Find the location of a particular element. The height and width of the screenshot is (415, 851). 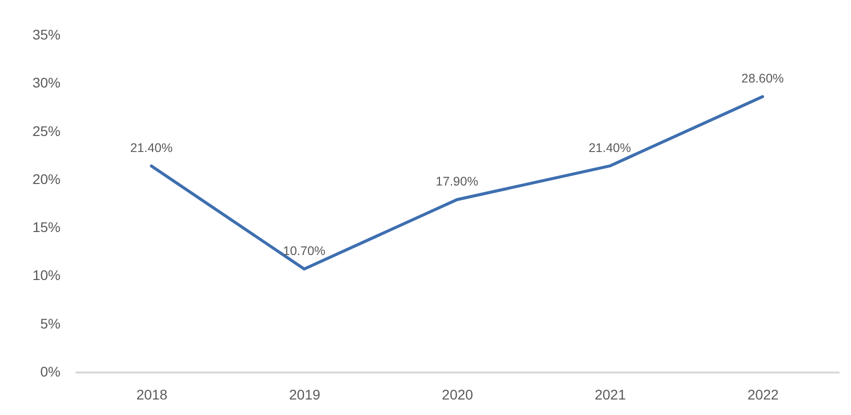

y-tick-label: 10% is located at coordinates (46, 275).